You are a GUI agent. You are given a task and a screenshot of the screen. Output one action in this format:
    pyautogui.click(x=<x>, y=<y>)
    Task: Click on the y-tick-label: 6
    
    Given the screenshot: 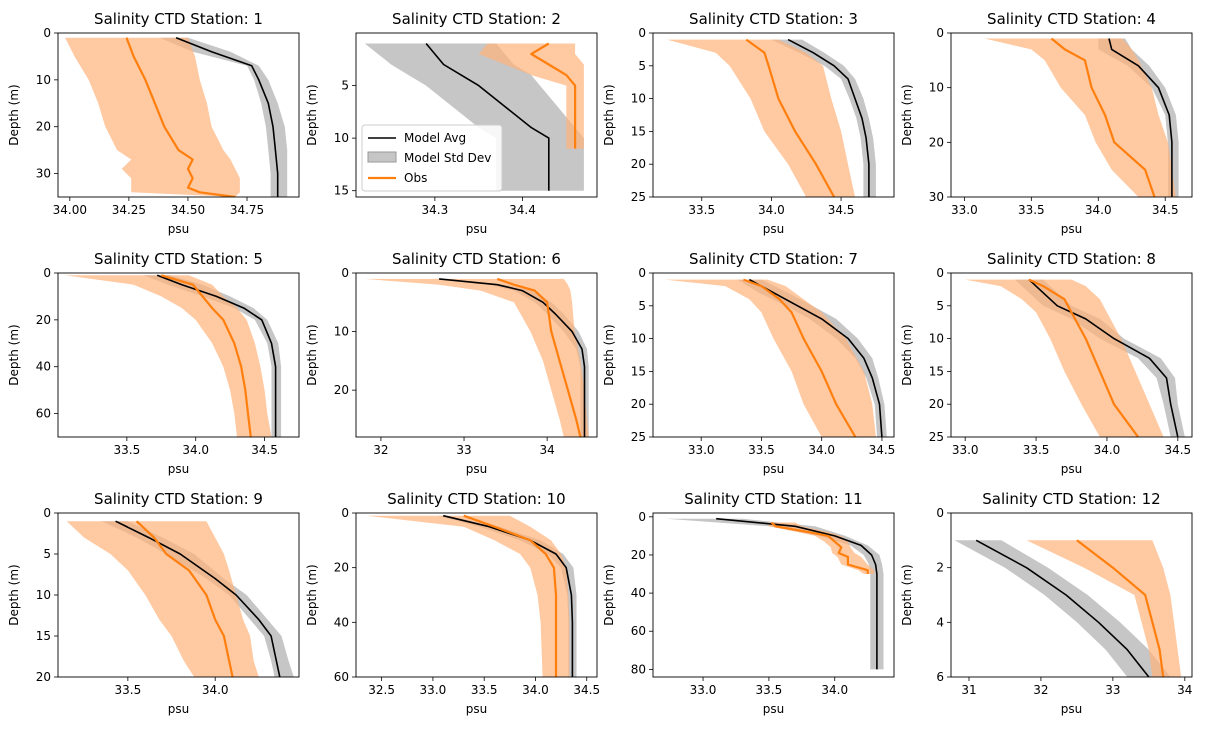 What is the action you would take?
    pyautogui.click(x=940, y=677)
    